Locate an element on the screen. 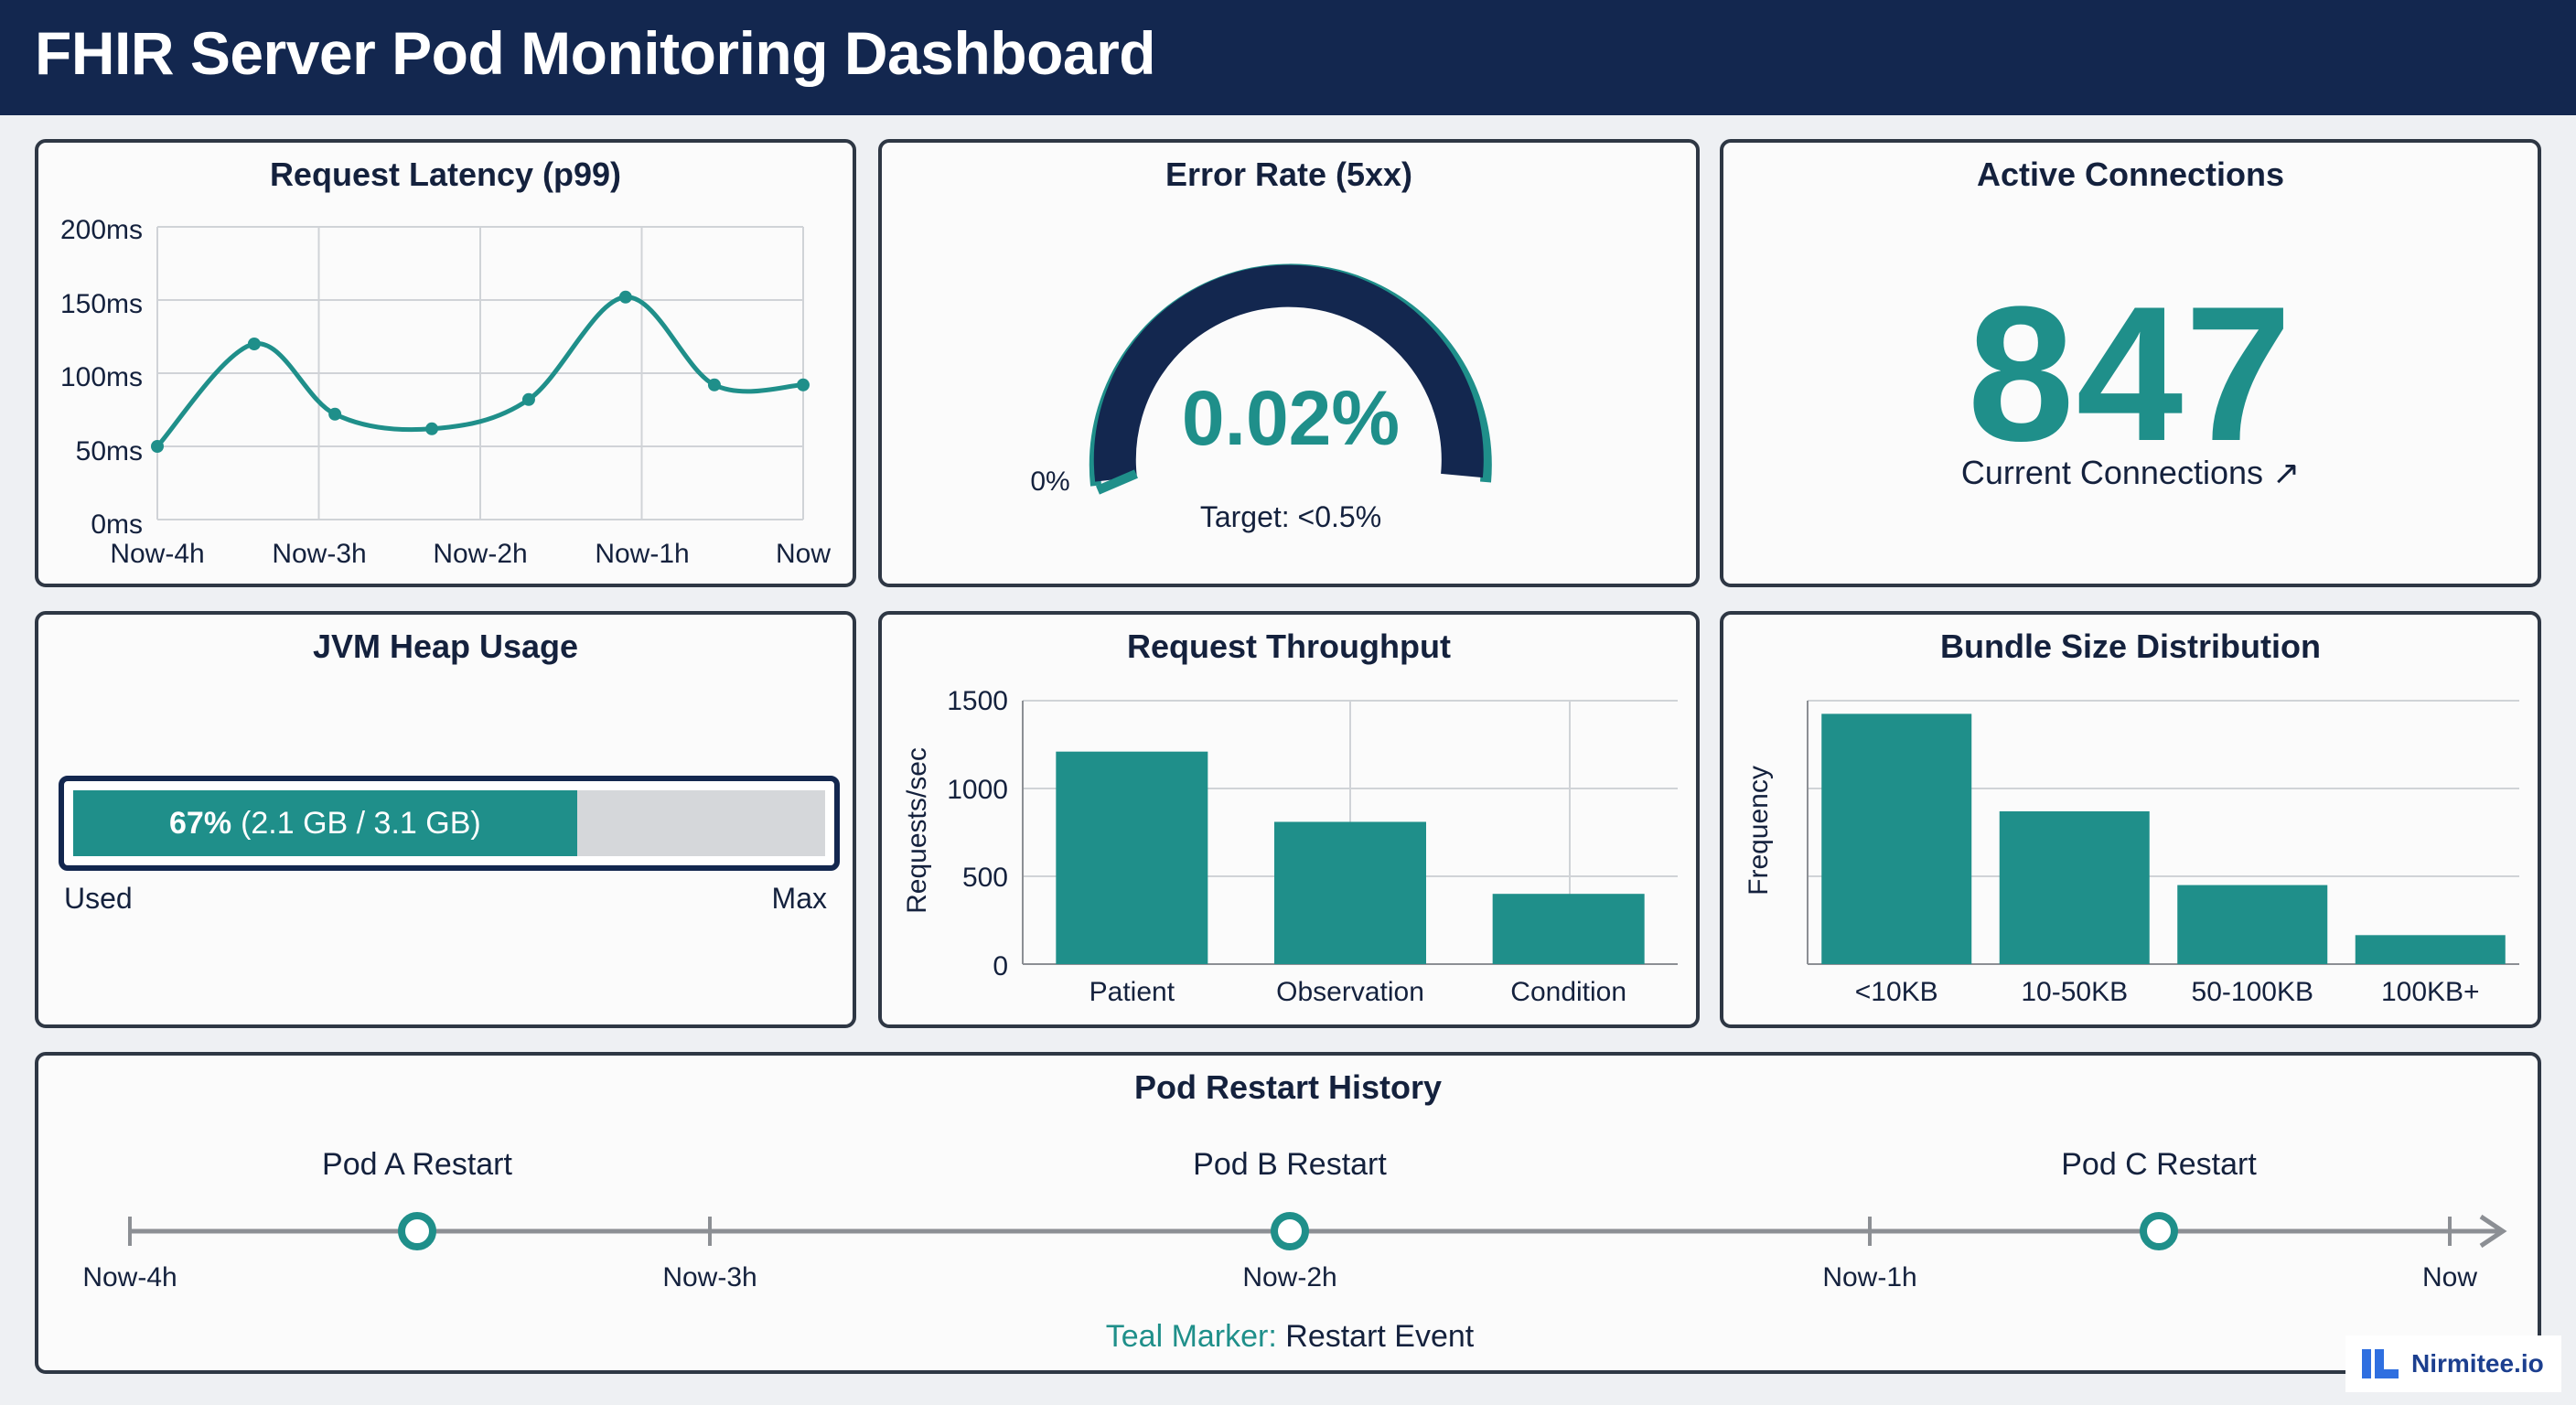  connections-label: Current Connections ↗ is located at coordinates (2131, 472).